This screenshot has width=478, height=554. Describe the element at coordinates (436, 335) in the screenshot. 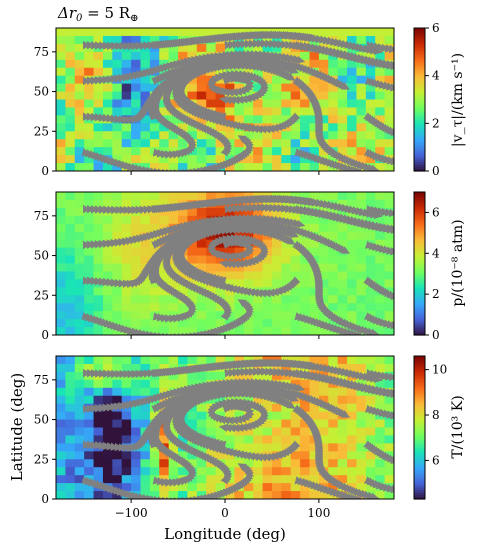

I see `colorbar-tick-label: 0` at that location.